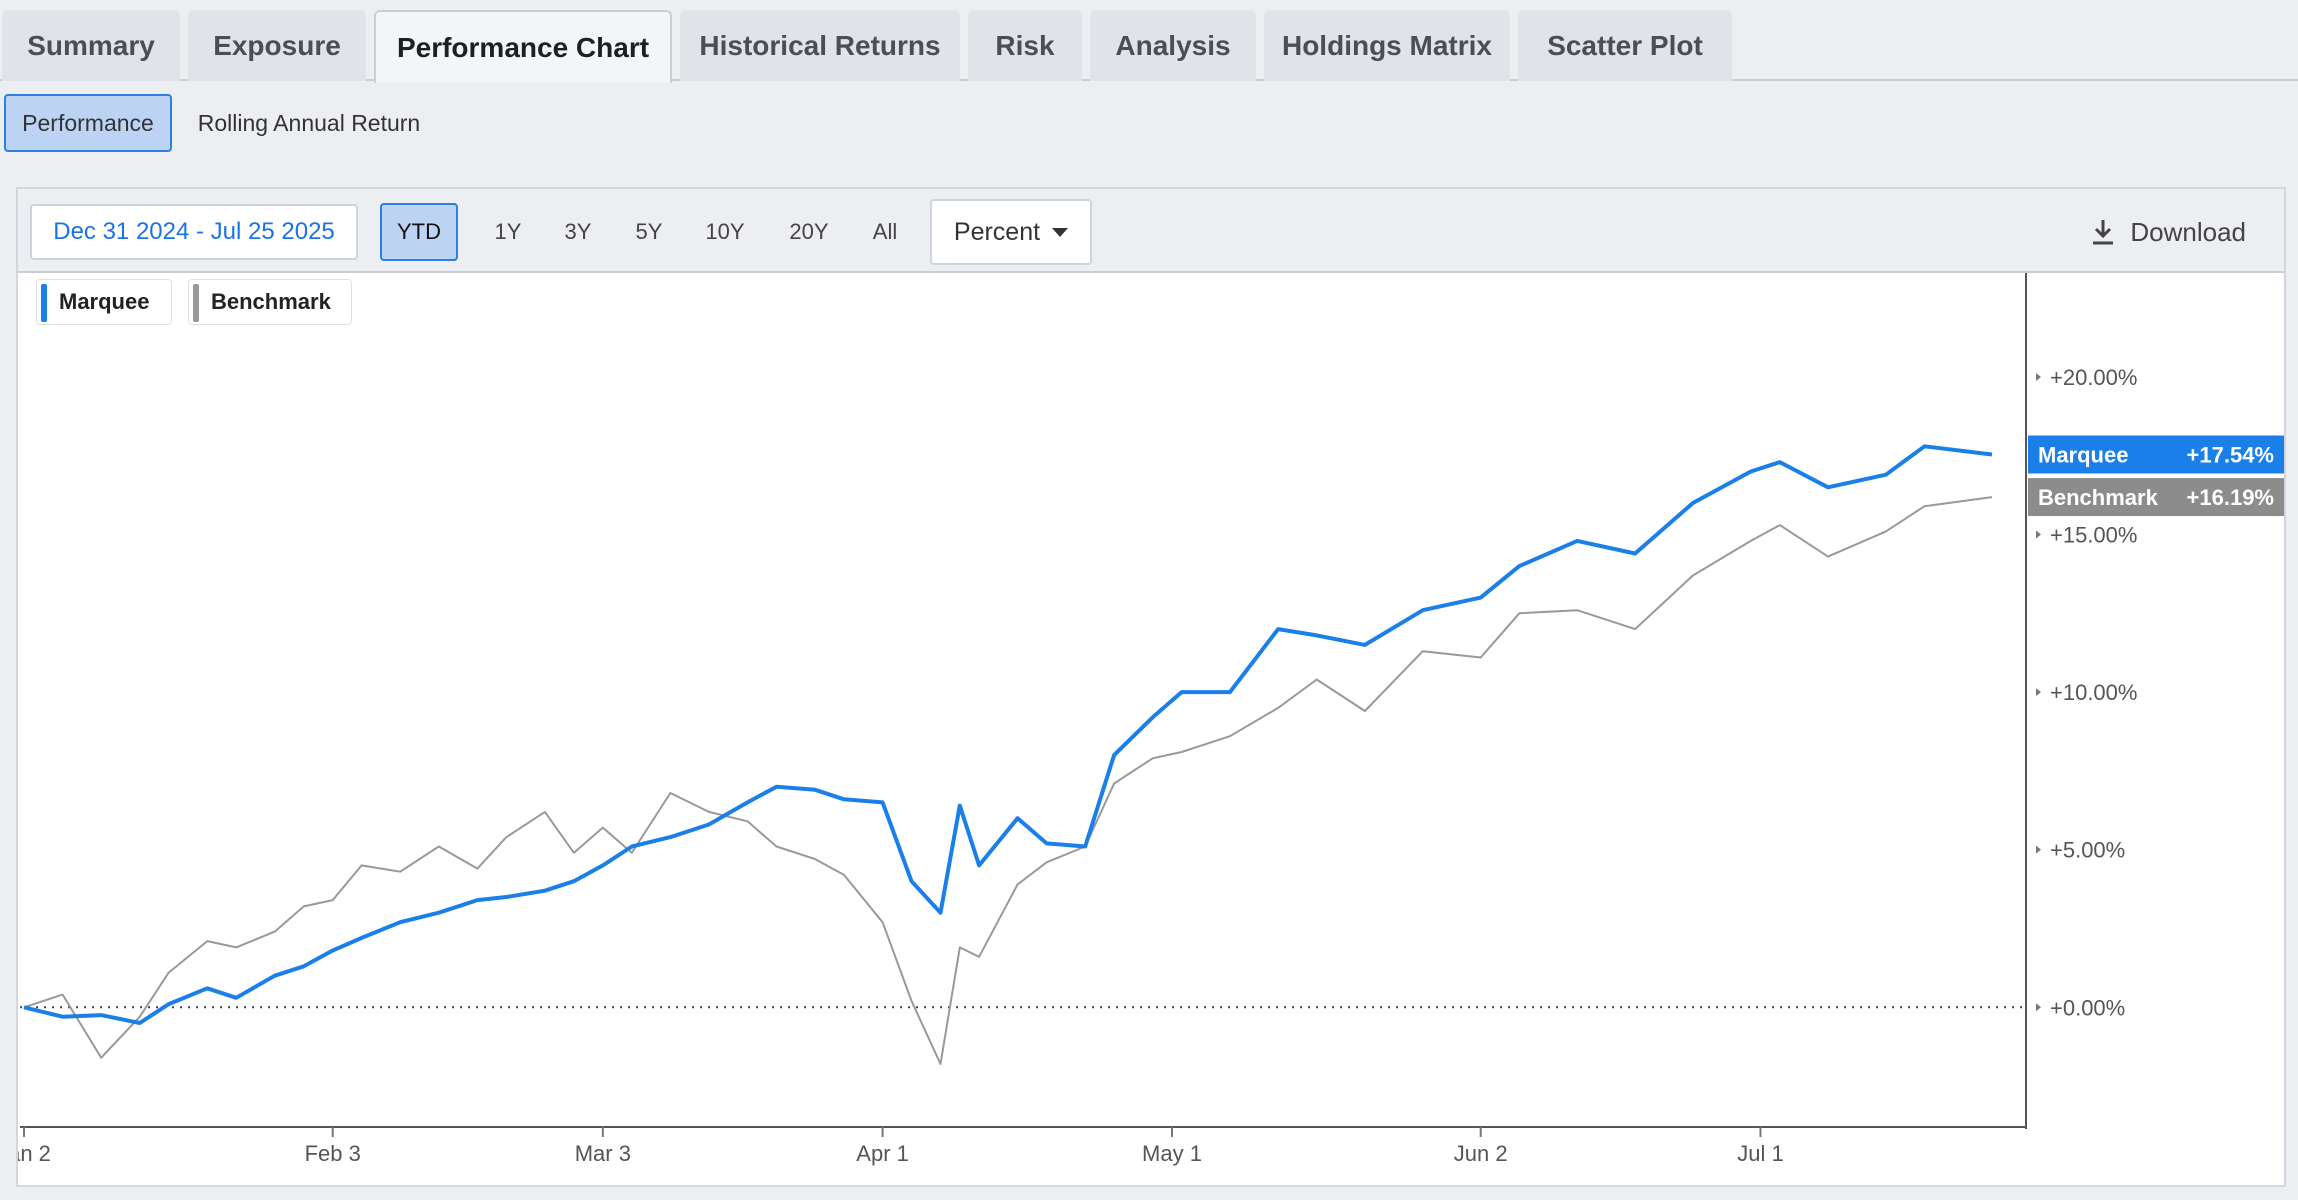 This screenshot has height=1200, width=2298. What do you see at coordinates (194, 232) in the screenshot?
I see `date-range-picker: Dec 31 2024 - Jul 25 2025` at bounding box center [194, 232].